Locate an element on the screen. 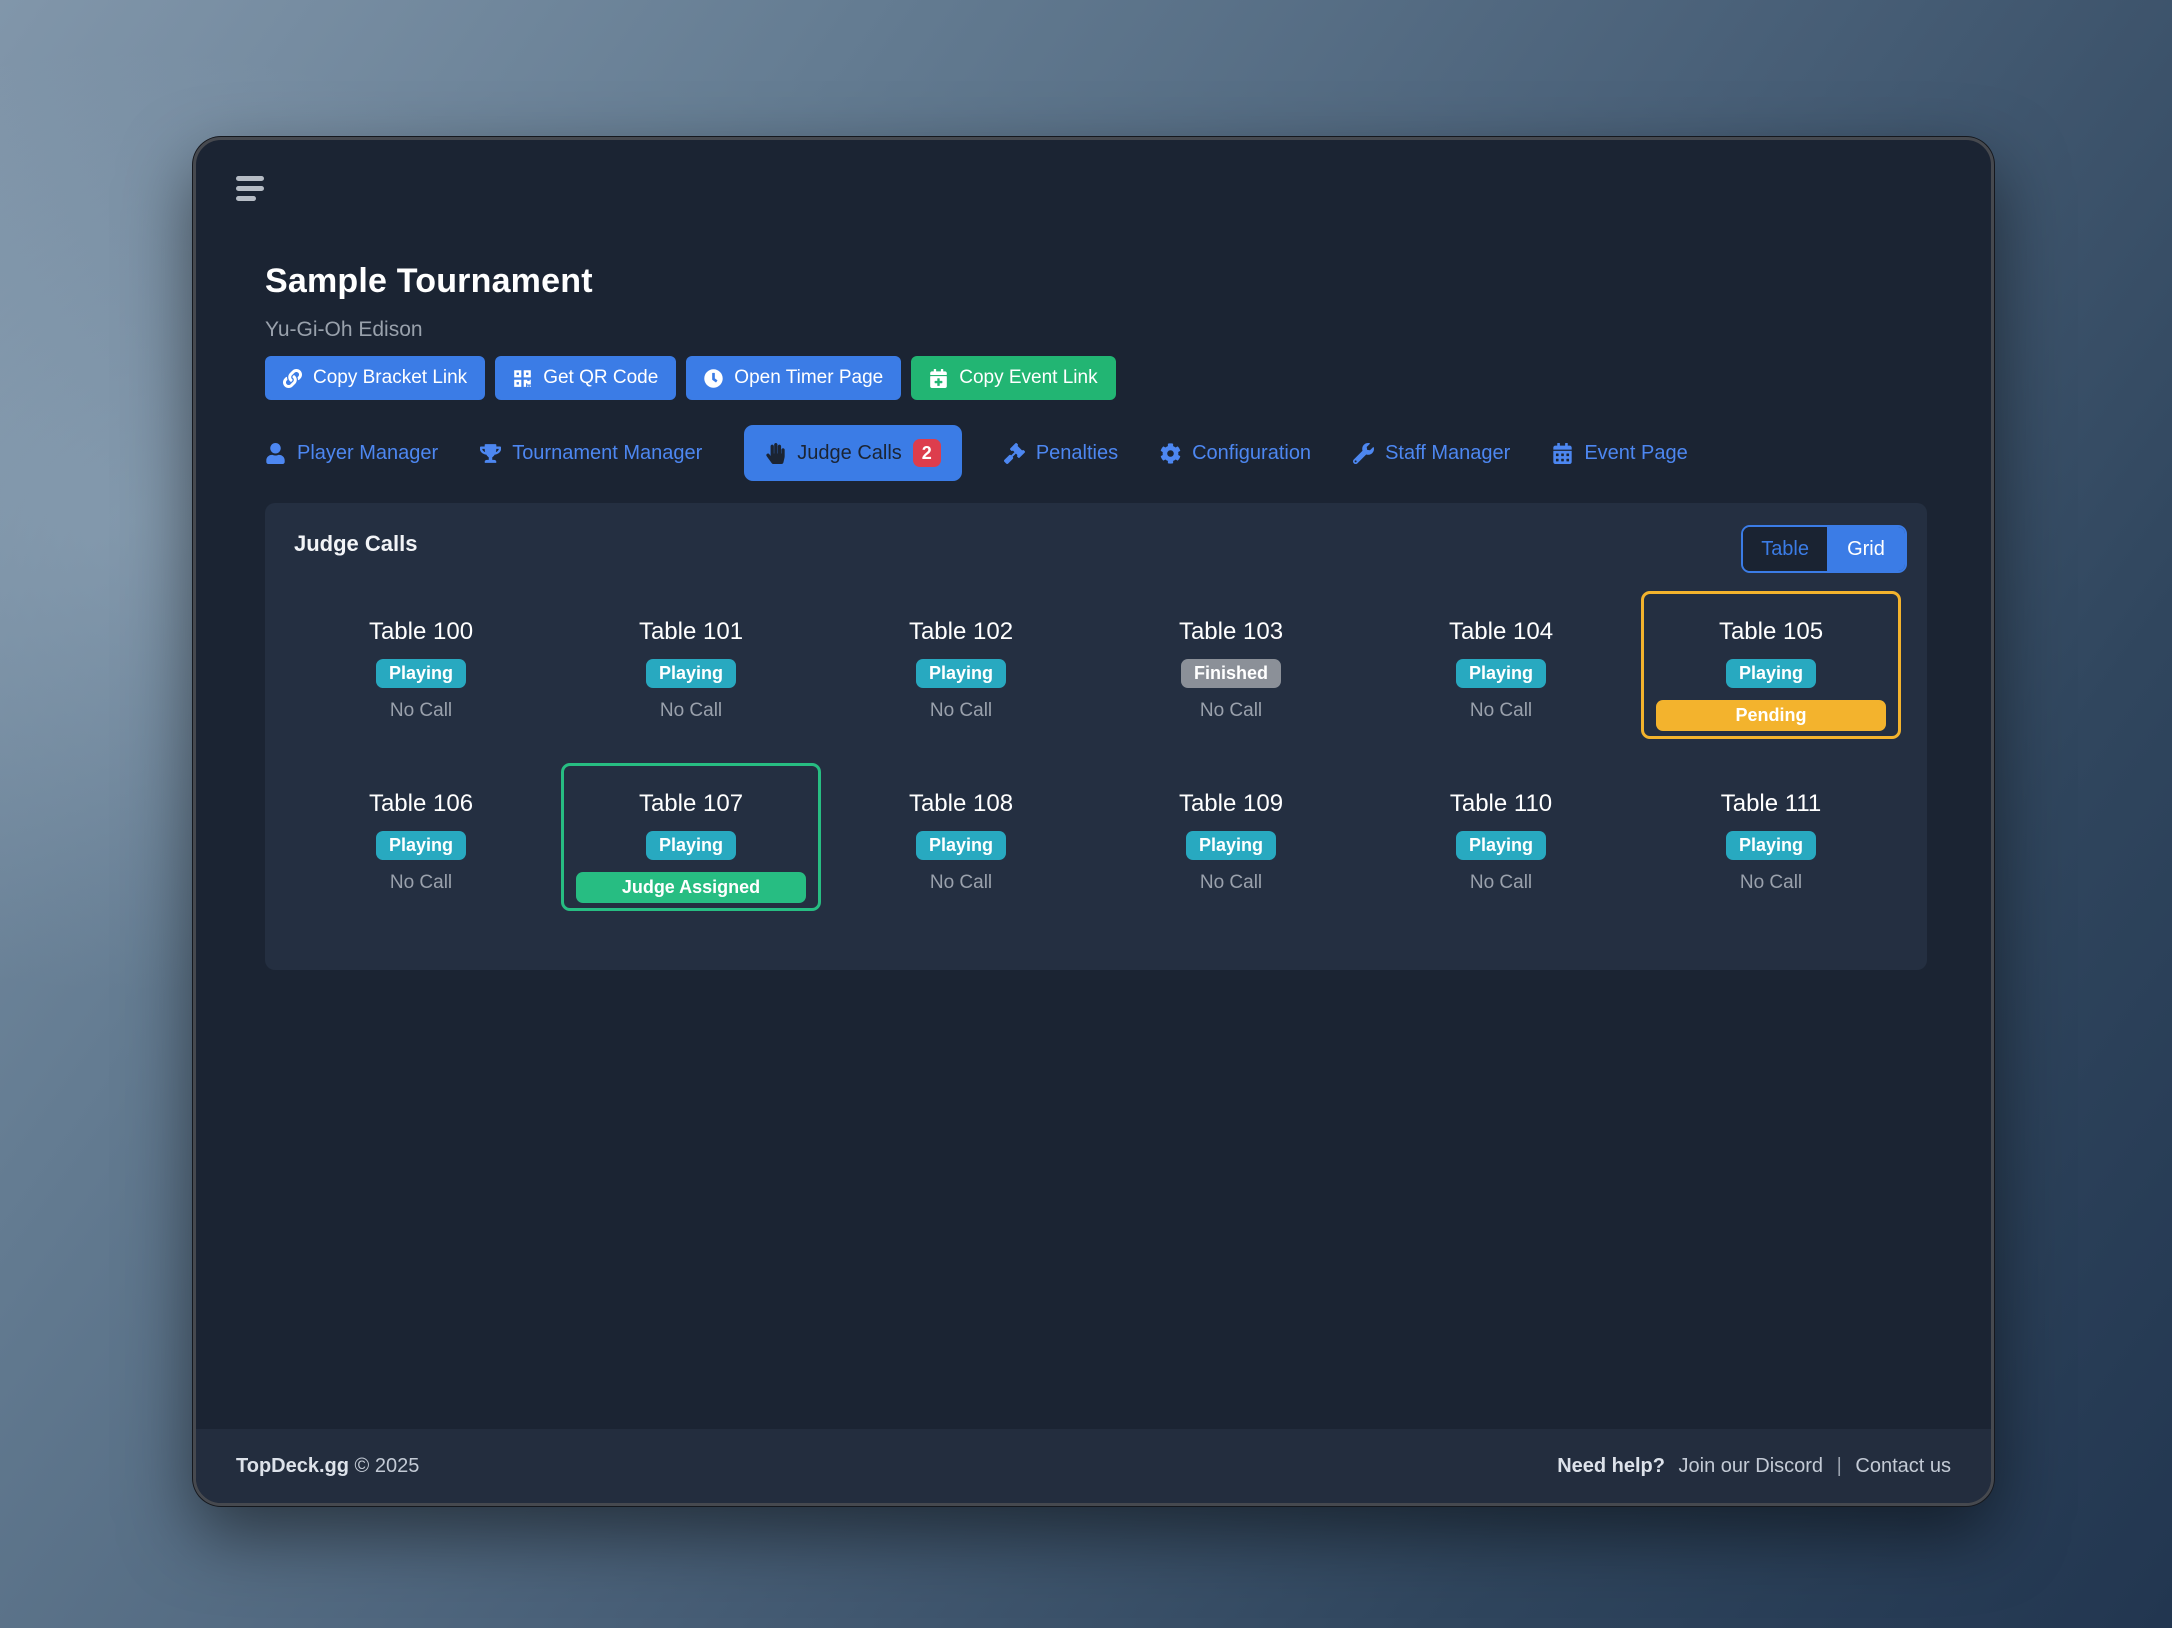 The image size is (2172, 1628). gear-icon is located at coordinates (1170, 453).